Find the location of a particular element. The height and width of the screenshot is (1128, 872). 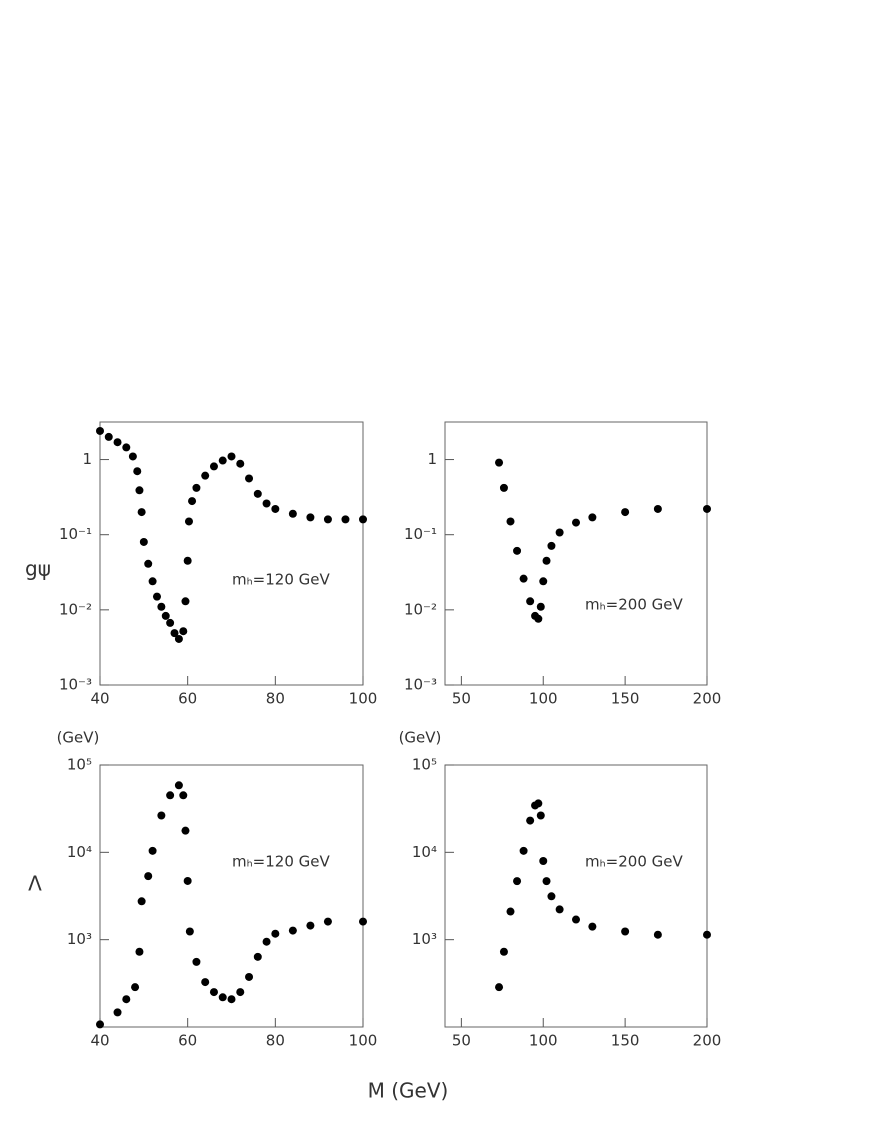

x-tick-label: 200 is located at coordinates (707, 699).